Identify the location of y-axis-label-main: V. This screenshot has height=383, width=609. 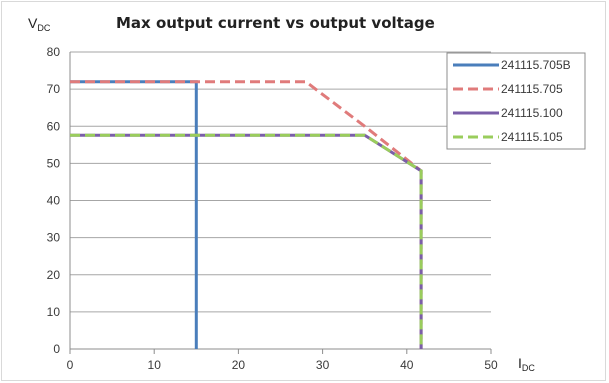
(33, 23).